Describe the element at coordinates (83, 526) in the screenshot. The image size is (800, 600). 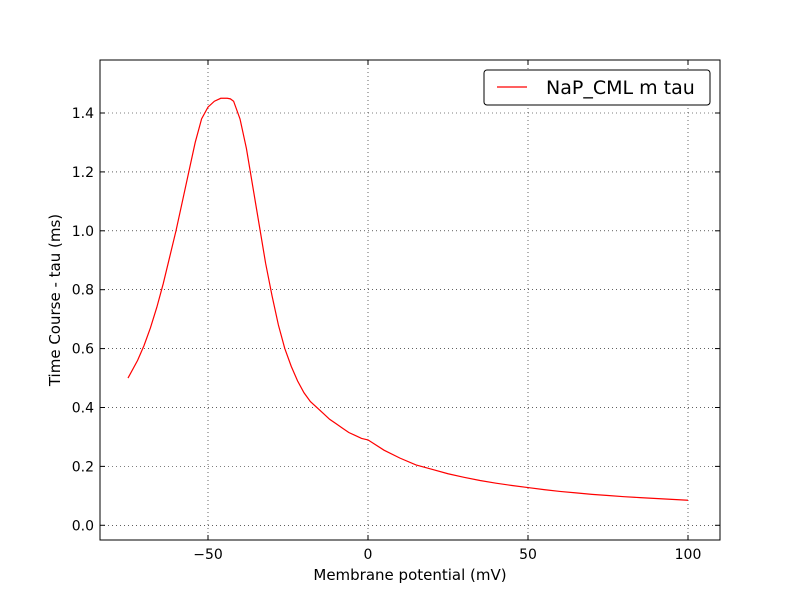
I see `y-tick-label: 0.0` at that location.